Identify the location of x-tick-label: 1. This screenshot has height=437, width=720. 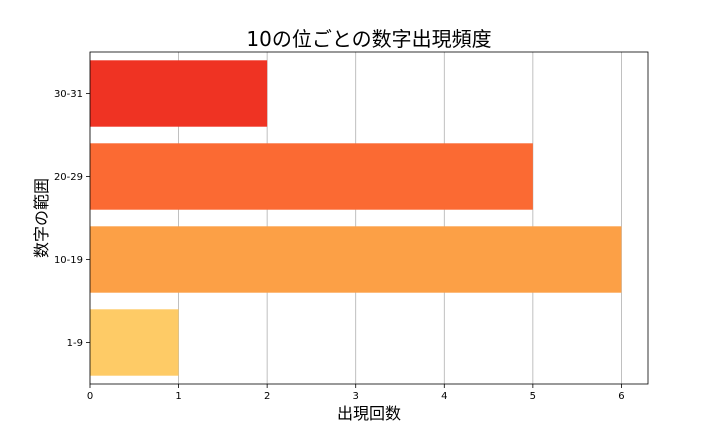
(178, 396).